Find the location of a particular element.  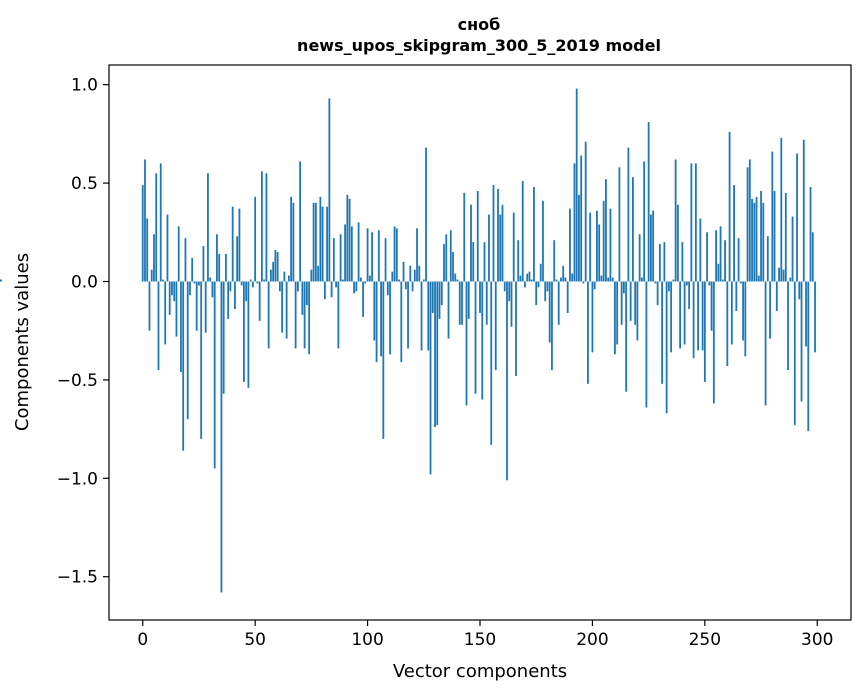

x-tick-label: 200 is located at coordinates (592, 640).